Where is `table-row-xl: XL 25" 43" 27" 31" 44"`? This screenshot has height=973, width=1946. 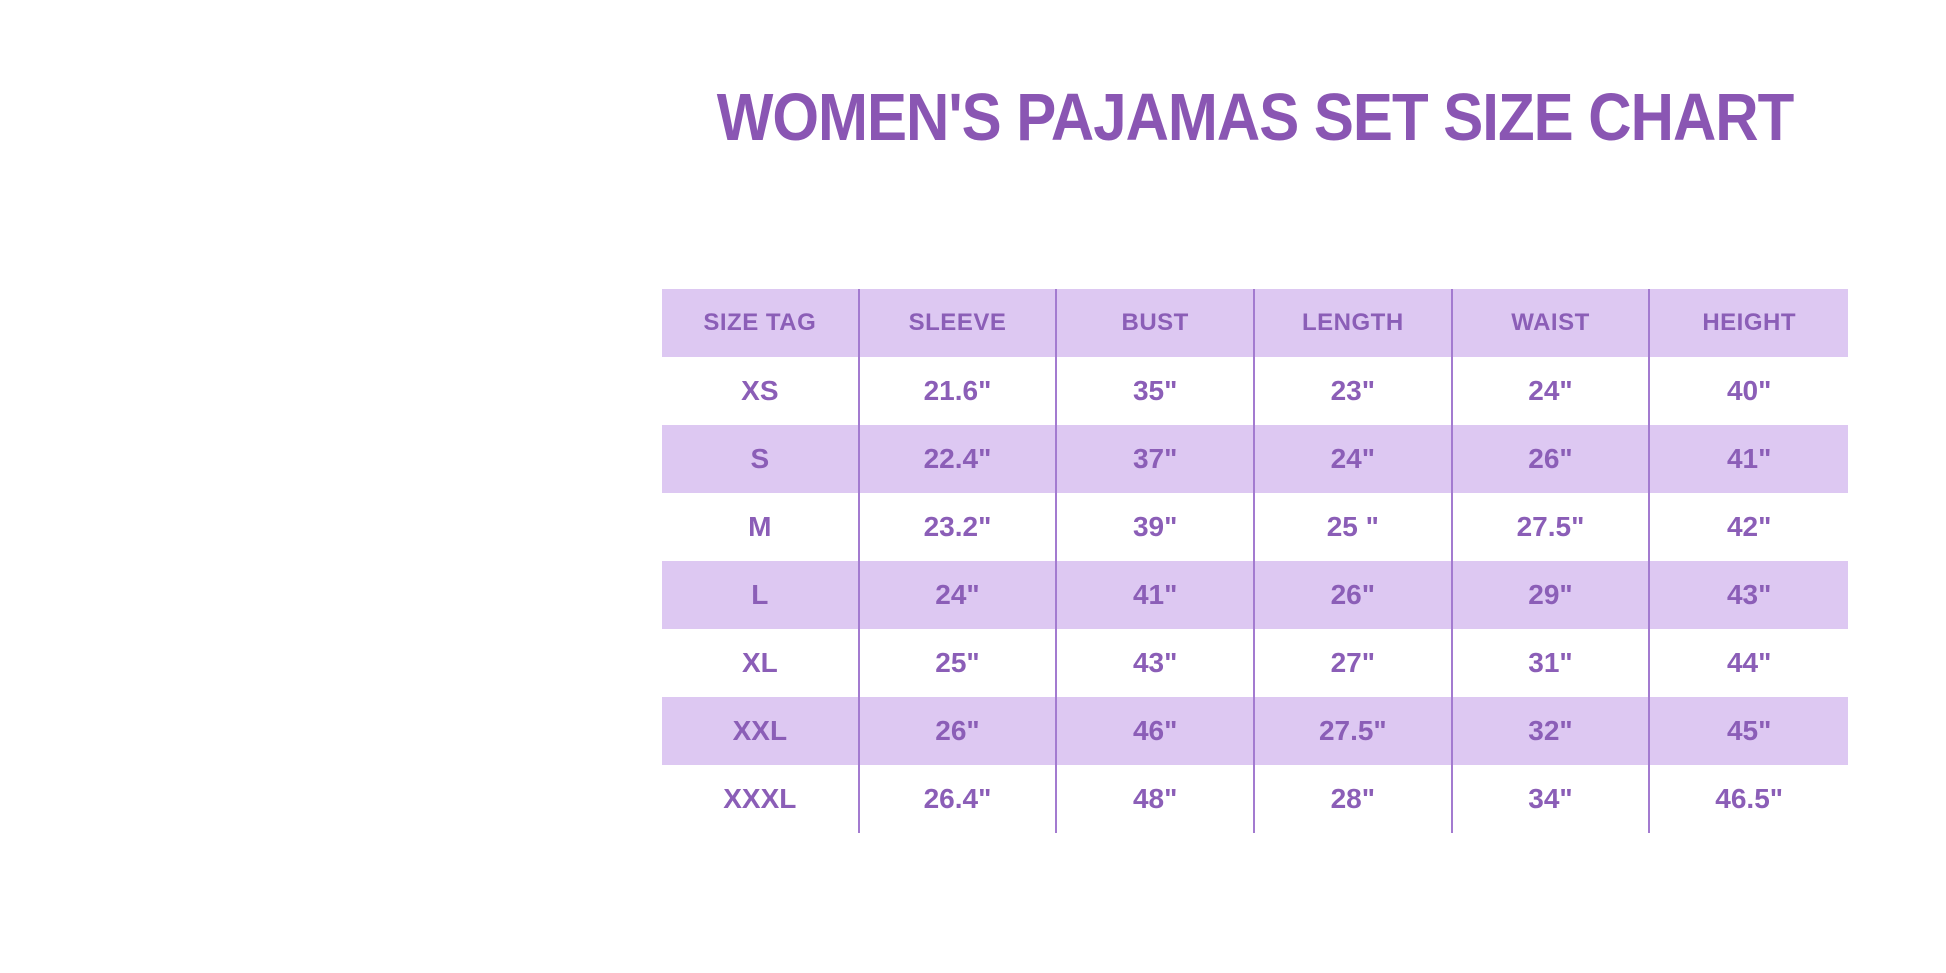 table-row-xl: XL 25" 43" 27" 31" 44" is located at coordinates (1255, 663).